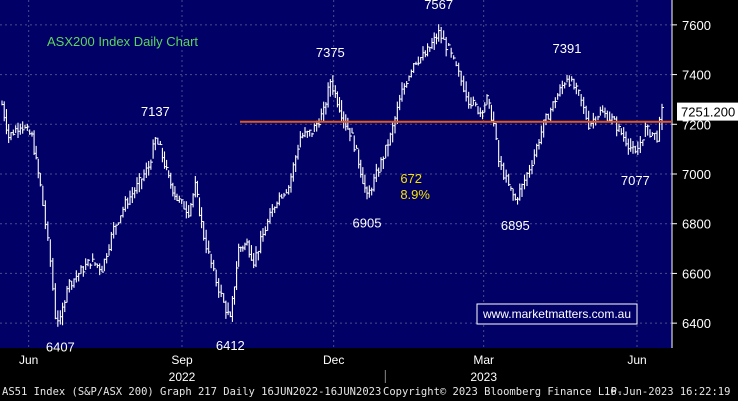 The width and height of the screenshot is (738, 401). I want to click on callout-label: 672, so click(411, 178).